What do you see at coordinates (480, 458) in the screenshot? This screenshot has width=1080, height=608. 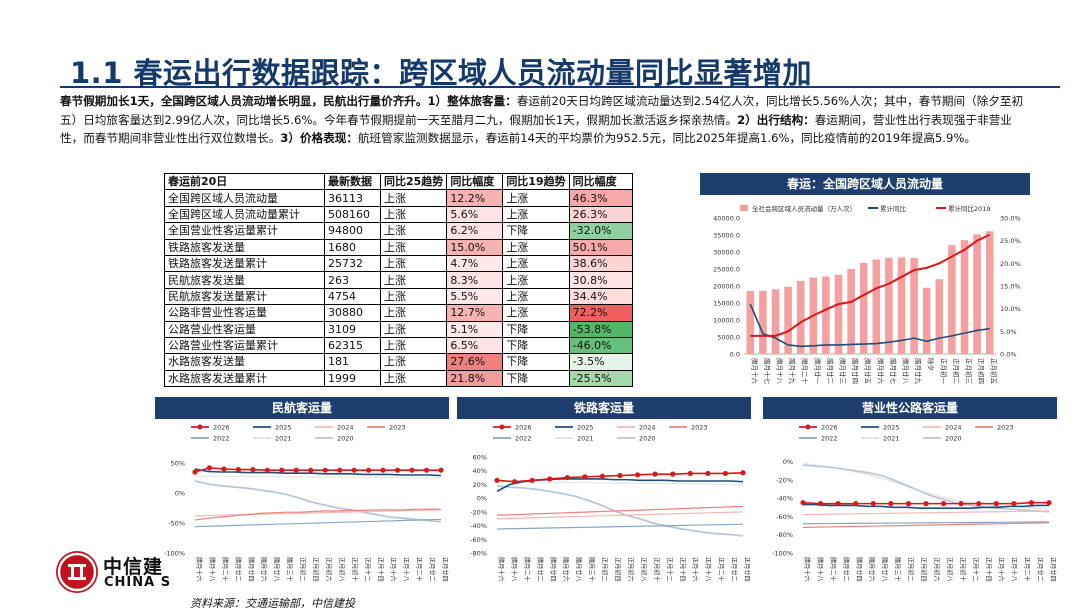 I see `y-tick: 60%` at bounding box center [480, 458].